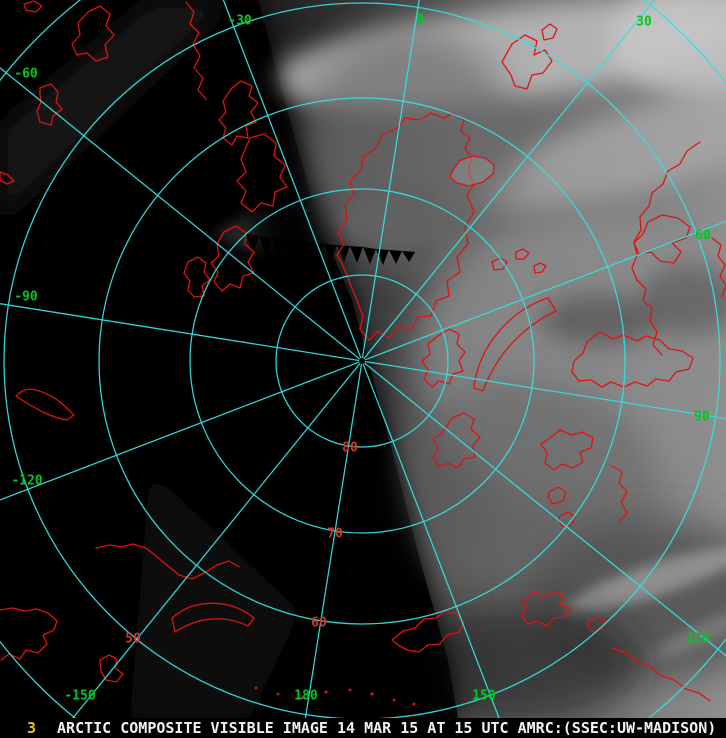 The height and width of the screenshot is (738, 726). Describe the element at coordinates (350, 448) in the screenshot. I see `latitude-label: 80` at that location.